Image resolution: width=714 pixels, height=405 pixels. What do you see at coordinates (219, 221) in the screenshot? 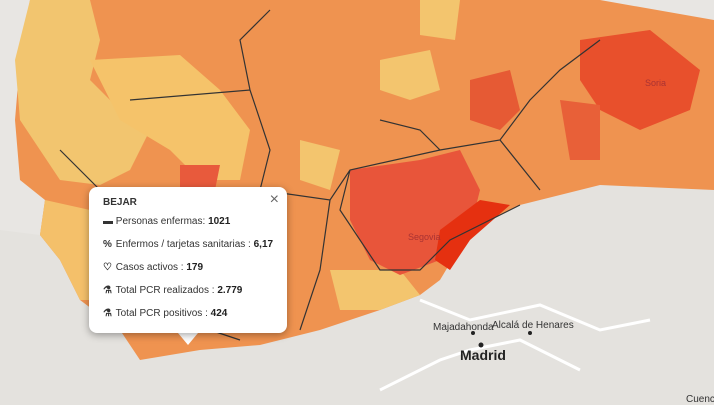
I see `row-value: 1021` at bounding box center [219, 221].